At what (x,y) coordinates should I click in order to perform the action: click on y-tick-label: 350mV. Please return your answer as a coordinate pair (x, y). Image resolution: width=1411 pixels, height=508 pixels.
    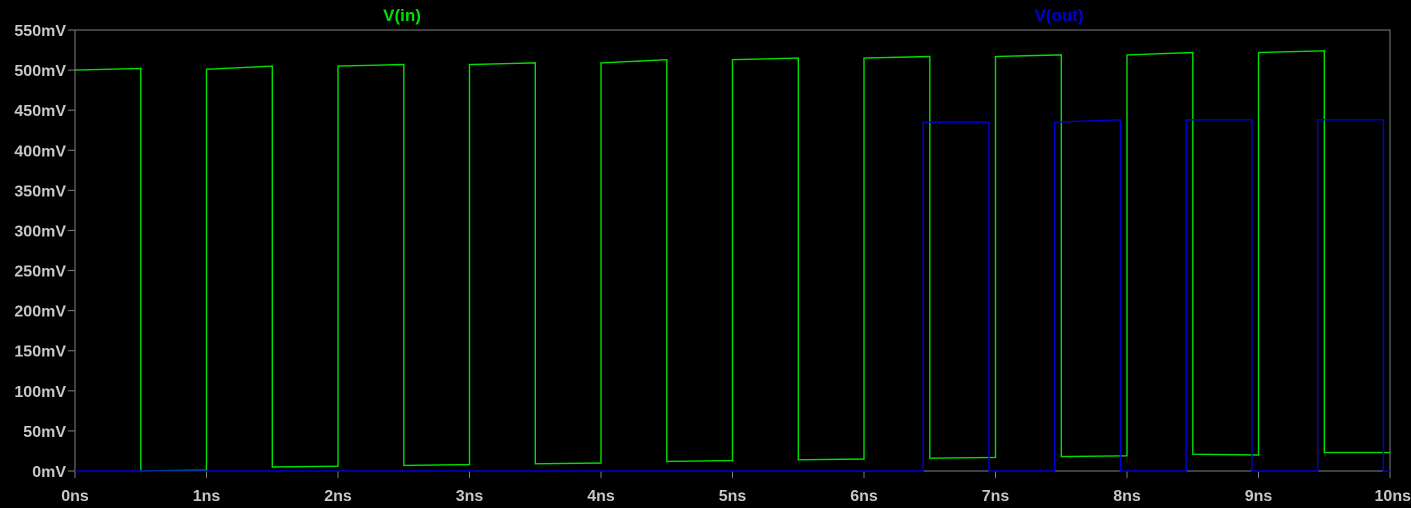
    Looking at the image, I should click on (40, 191).